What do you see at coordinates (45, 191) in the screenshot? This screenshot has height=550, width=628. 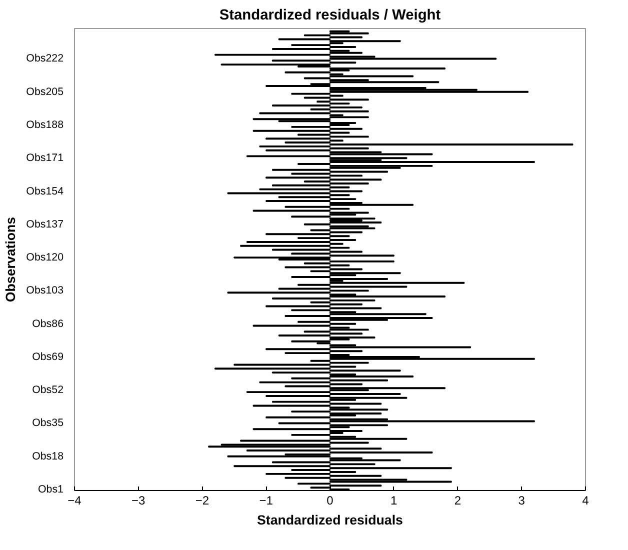 I see `y-tick-label: Obs154` at bounding box center [45, 191].